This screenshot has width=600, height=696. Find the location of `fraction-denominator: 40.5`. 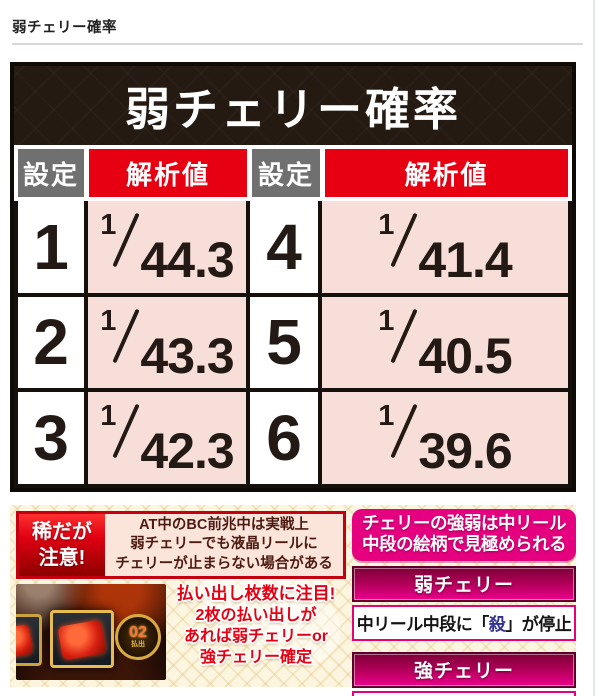

fraction-denominator: 40.5 is located at coordinates (465, 355).